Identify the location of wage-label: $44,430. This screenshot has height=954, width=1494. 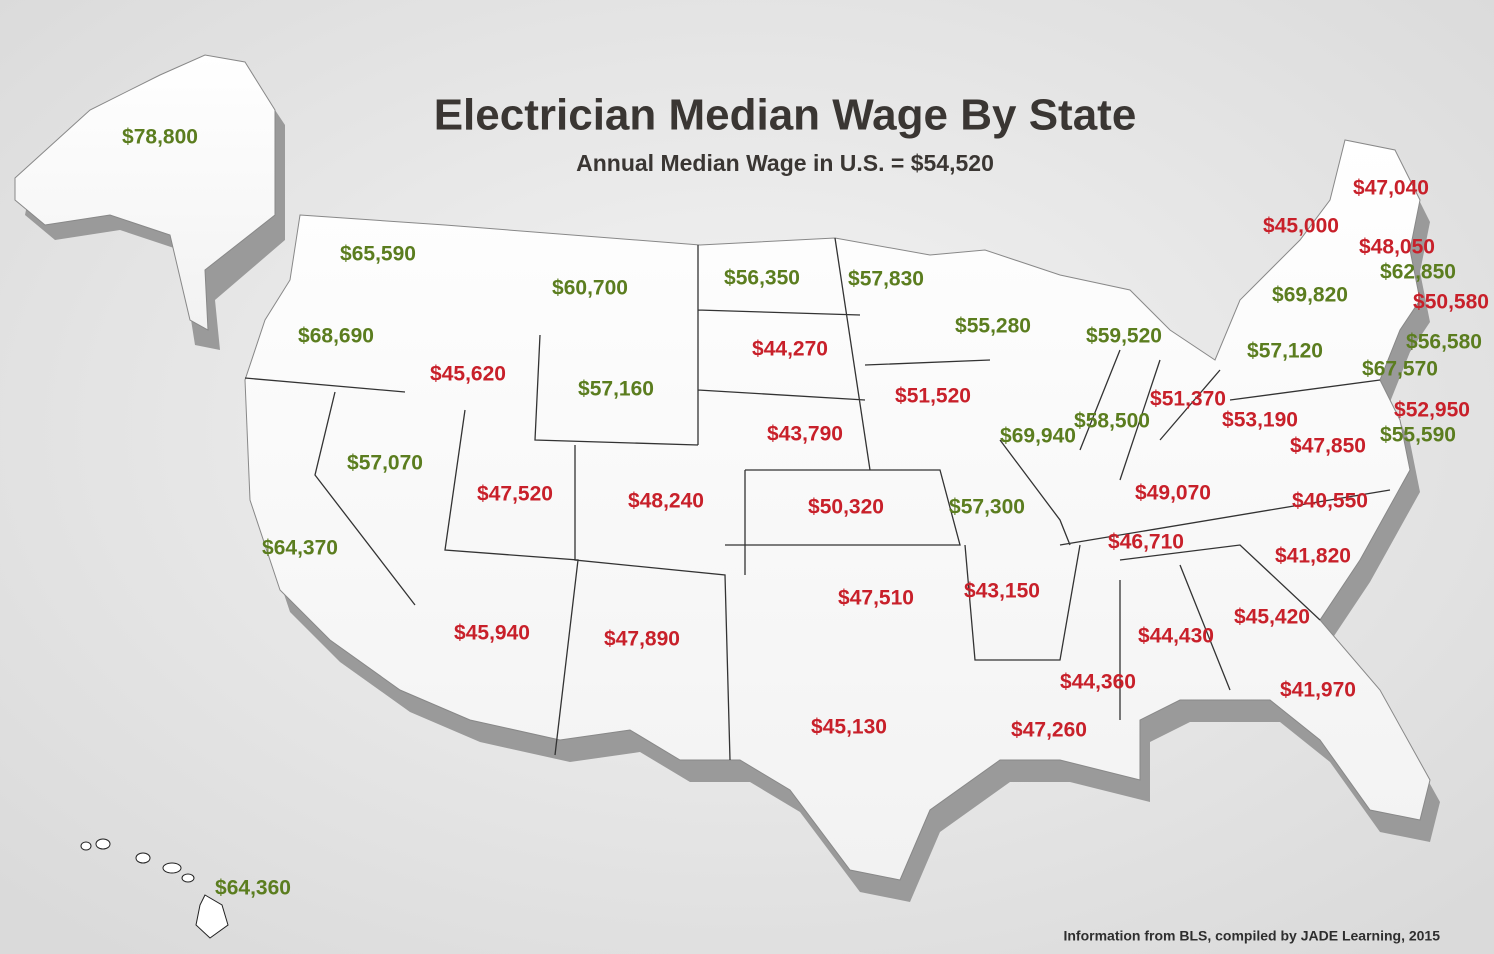
(1176, 636).